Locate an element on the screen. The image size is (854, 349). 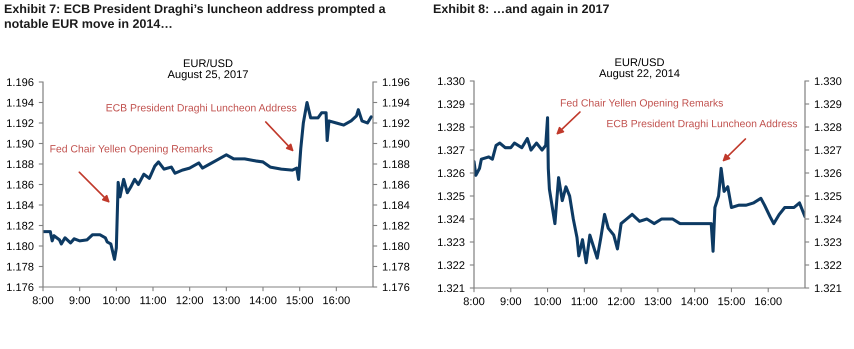
y2-tick-label: 1.178 is located at coordinates (396, 266).